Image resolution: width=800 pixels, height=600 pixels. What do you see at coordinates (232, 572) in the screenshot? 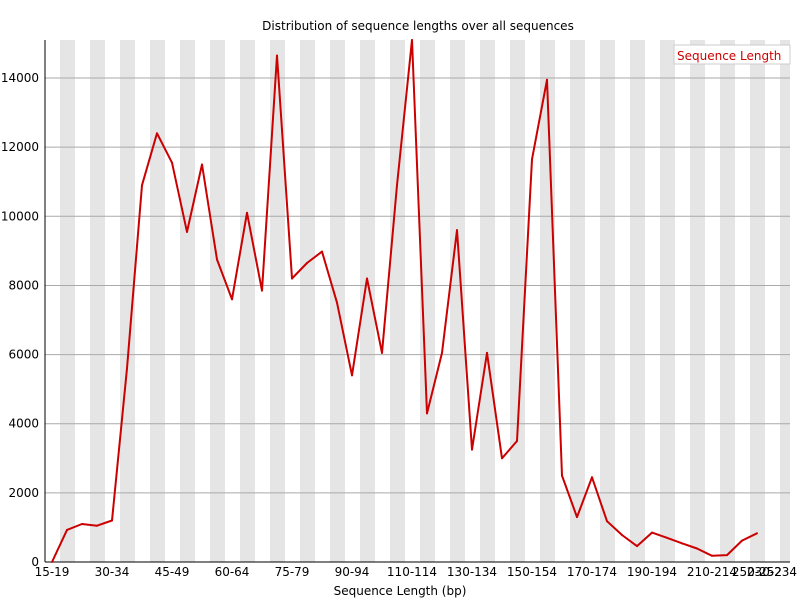
I see `x-tick-label: 60-64` at bounding box center [232, 572].